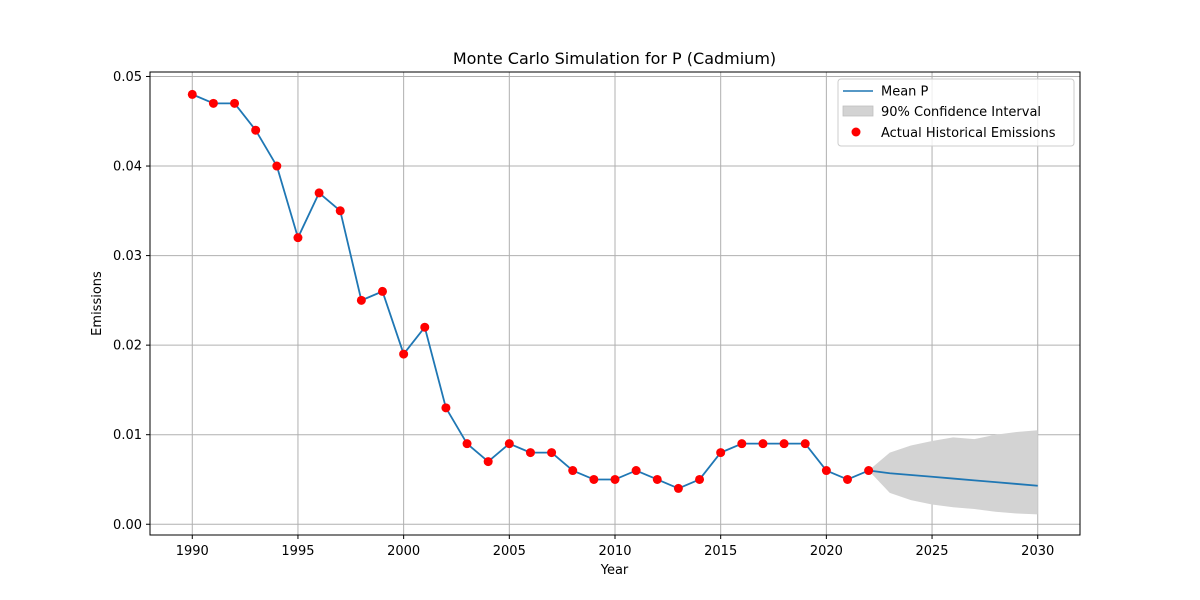 This screenshot has height=600, width=1200. What do you see at coordinates (127, 256) in the screenshot?
I see `y-tick-label: 0.03` at bounding box center [127, 256].